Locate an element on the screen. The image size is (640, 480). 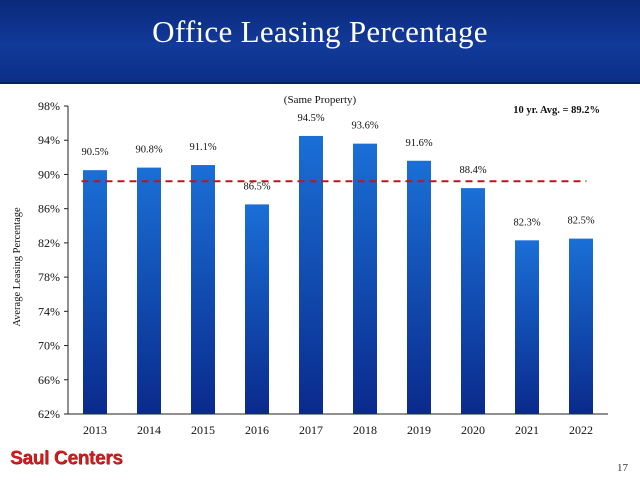
saul-centers-logo: Saul Centers is located at coordinates (66, 458).